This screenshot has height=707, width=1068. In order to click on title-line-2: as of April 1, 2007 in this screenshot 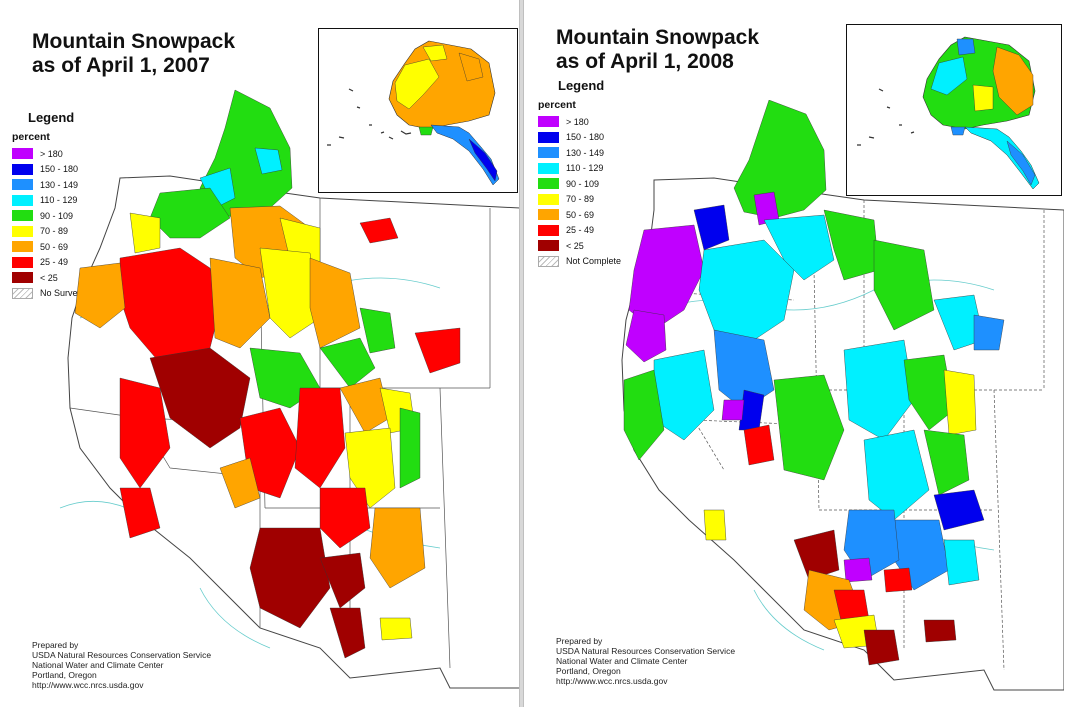, I will do `click(121, 65)`.